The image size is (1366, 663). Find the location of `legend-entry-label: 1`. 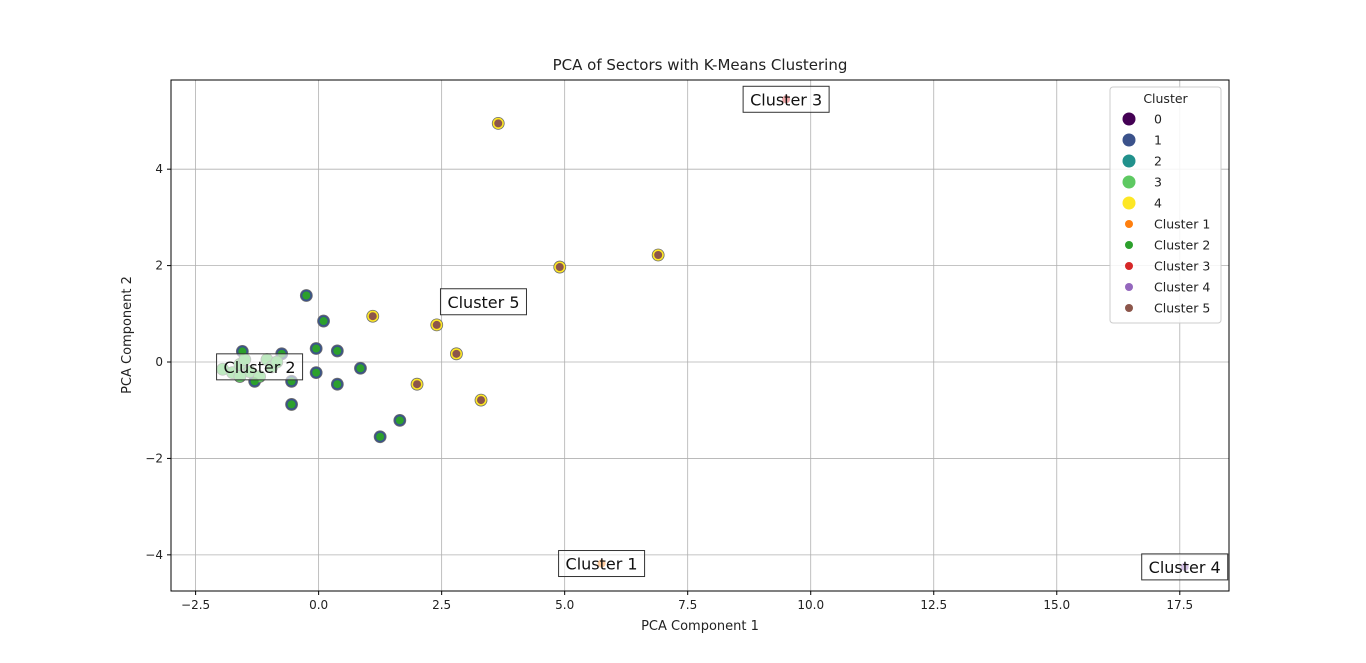

legend-entry-label: 1 is located at coordinates (1158, 140).